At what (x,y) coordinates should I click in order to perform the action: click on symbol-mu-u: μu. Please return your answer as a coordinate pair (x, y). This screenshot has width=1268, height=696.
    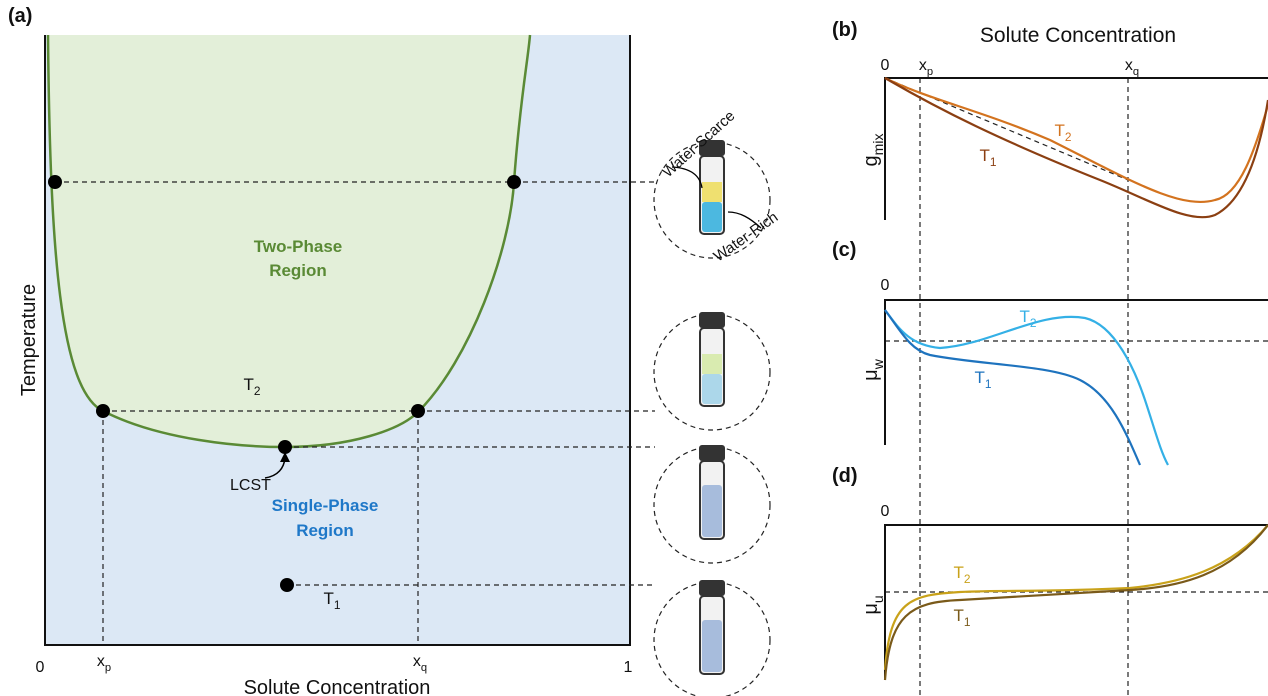
    Looking at the image, I should click on (873, 604).